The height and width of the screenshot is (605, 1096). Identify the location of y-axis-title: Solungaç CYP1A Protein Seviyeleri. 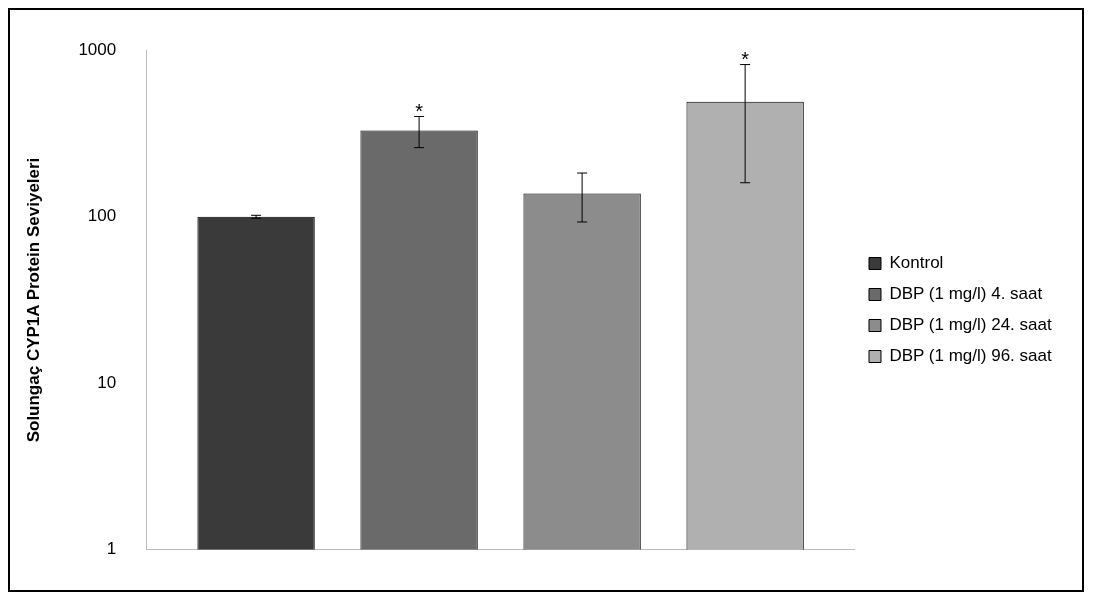
(33, 300).